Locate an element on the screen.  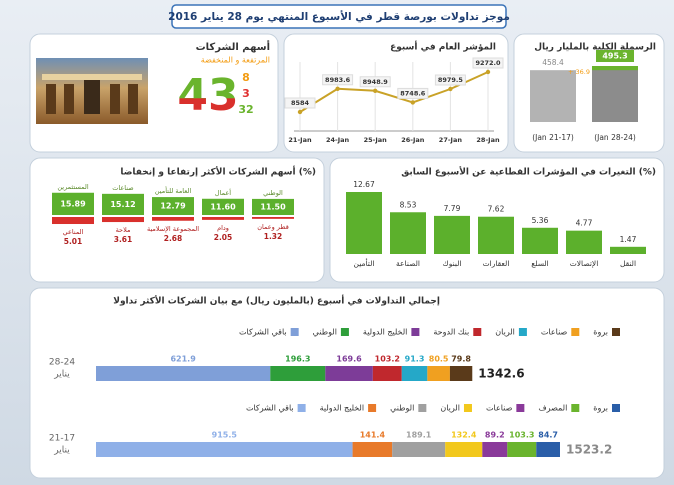
value-label: 458.4 is located at coordinates (553, 62).